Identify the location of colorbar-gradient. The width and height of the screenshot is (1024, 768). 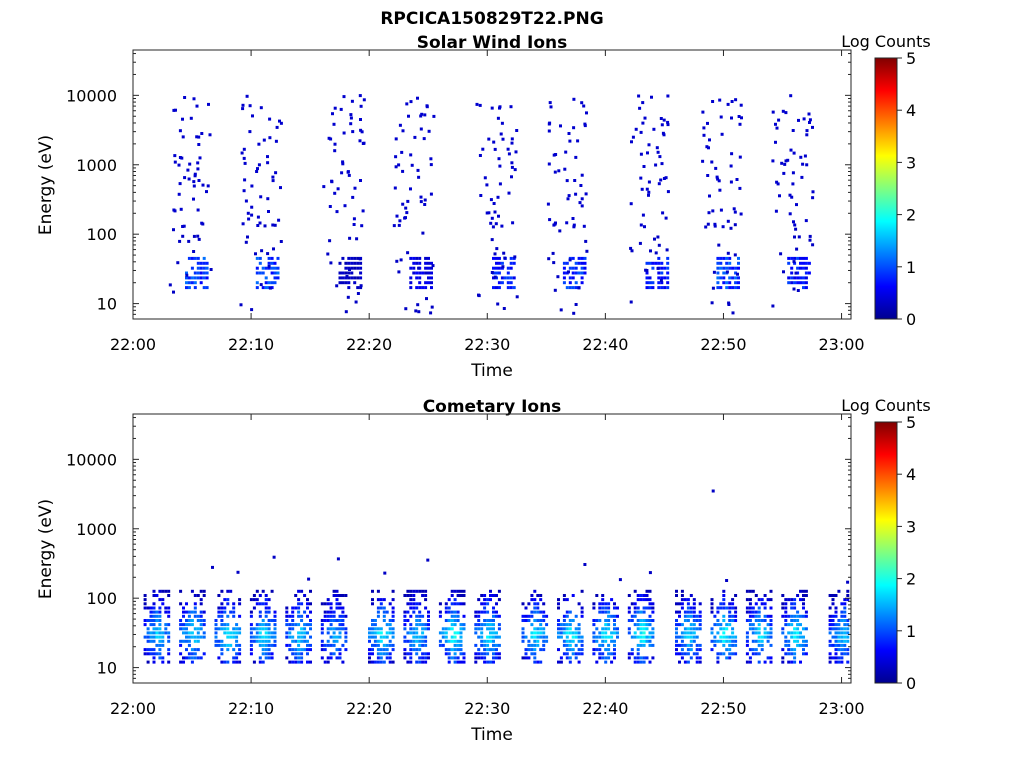
(886, 552).